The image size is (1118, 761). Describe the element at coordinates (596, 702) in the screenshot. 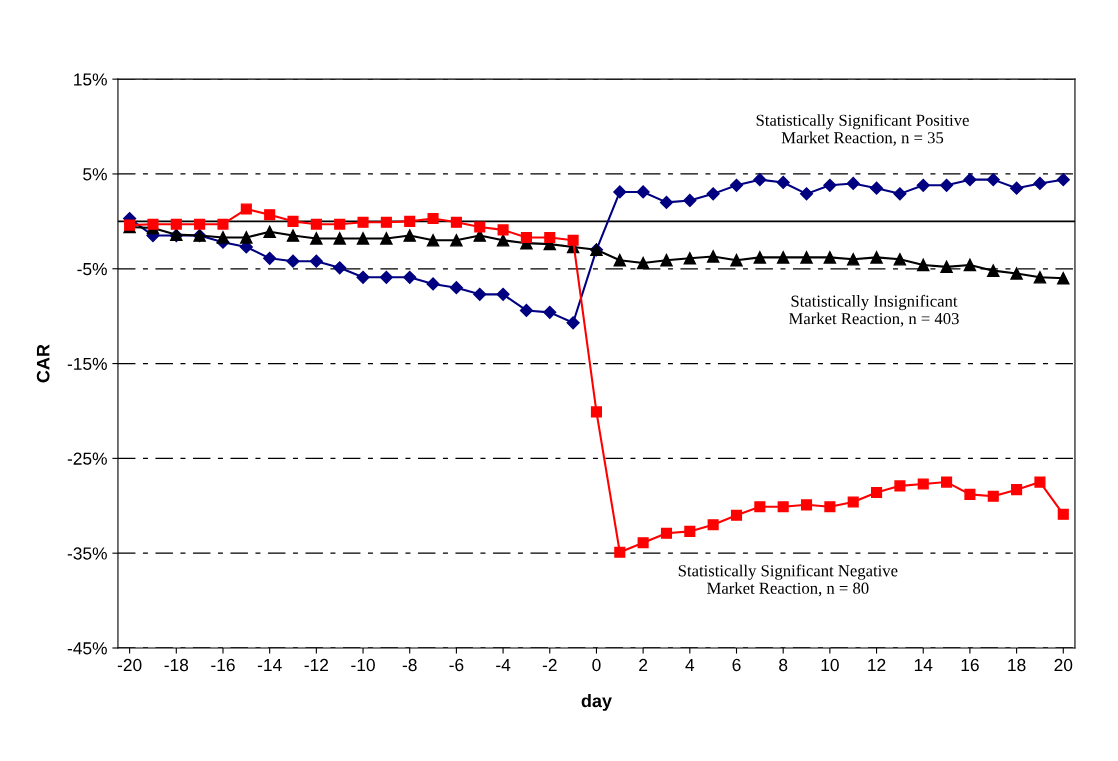

I see `x-axis-title: day` at that location.